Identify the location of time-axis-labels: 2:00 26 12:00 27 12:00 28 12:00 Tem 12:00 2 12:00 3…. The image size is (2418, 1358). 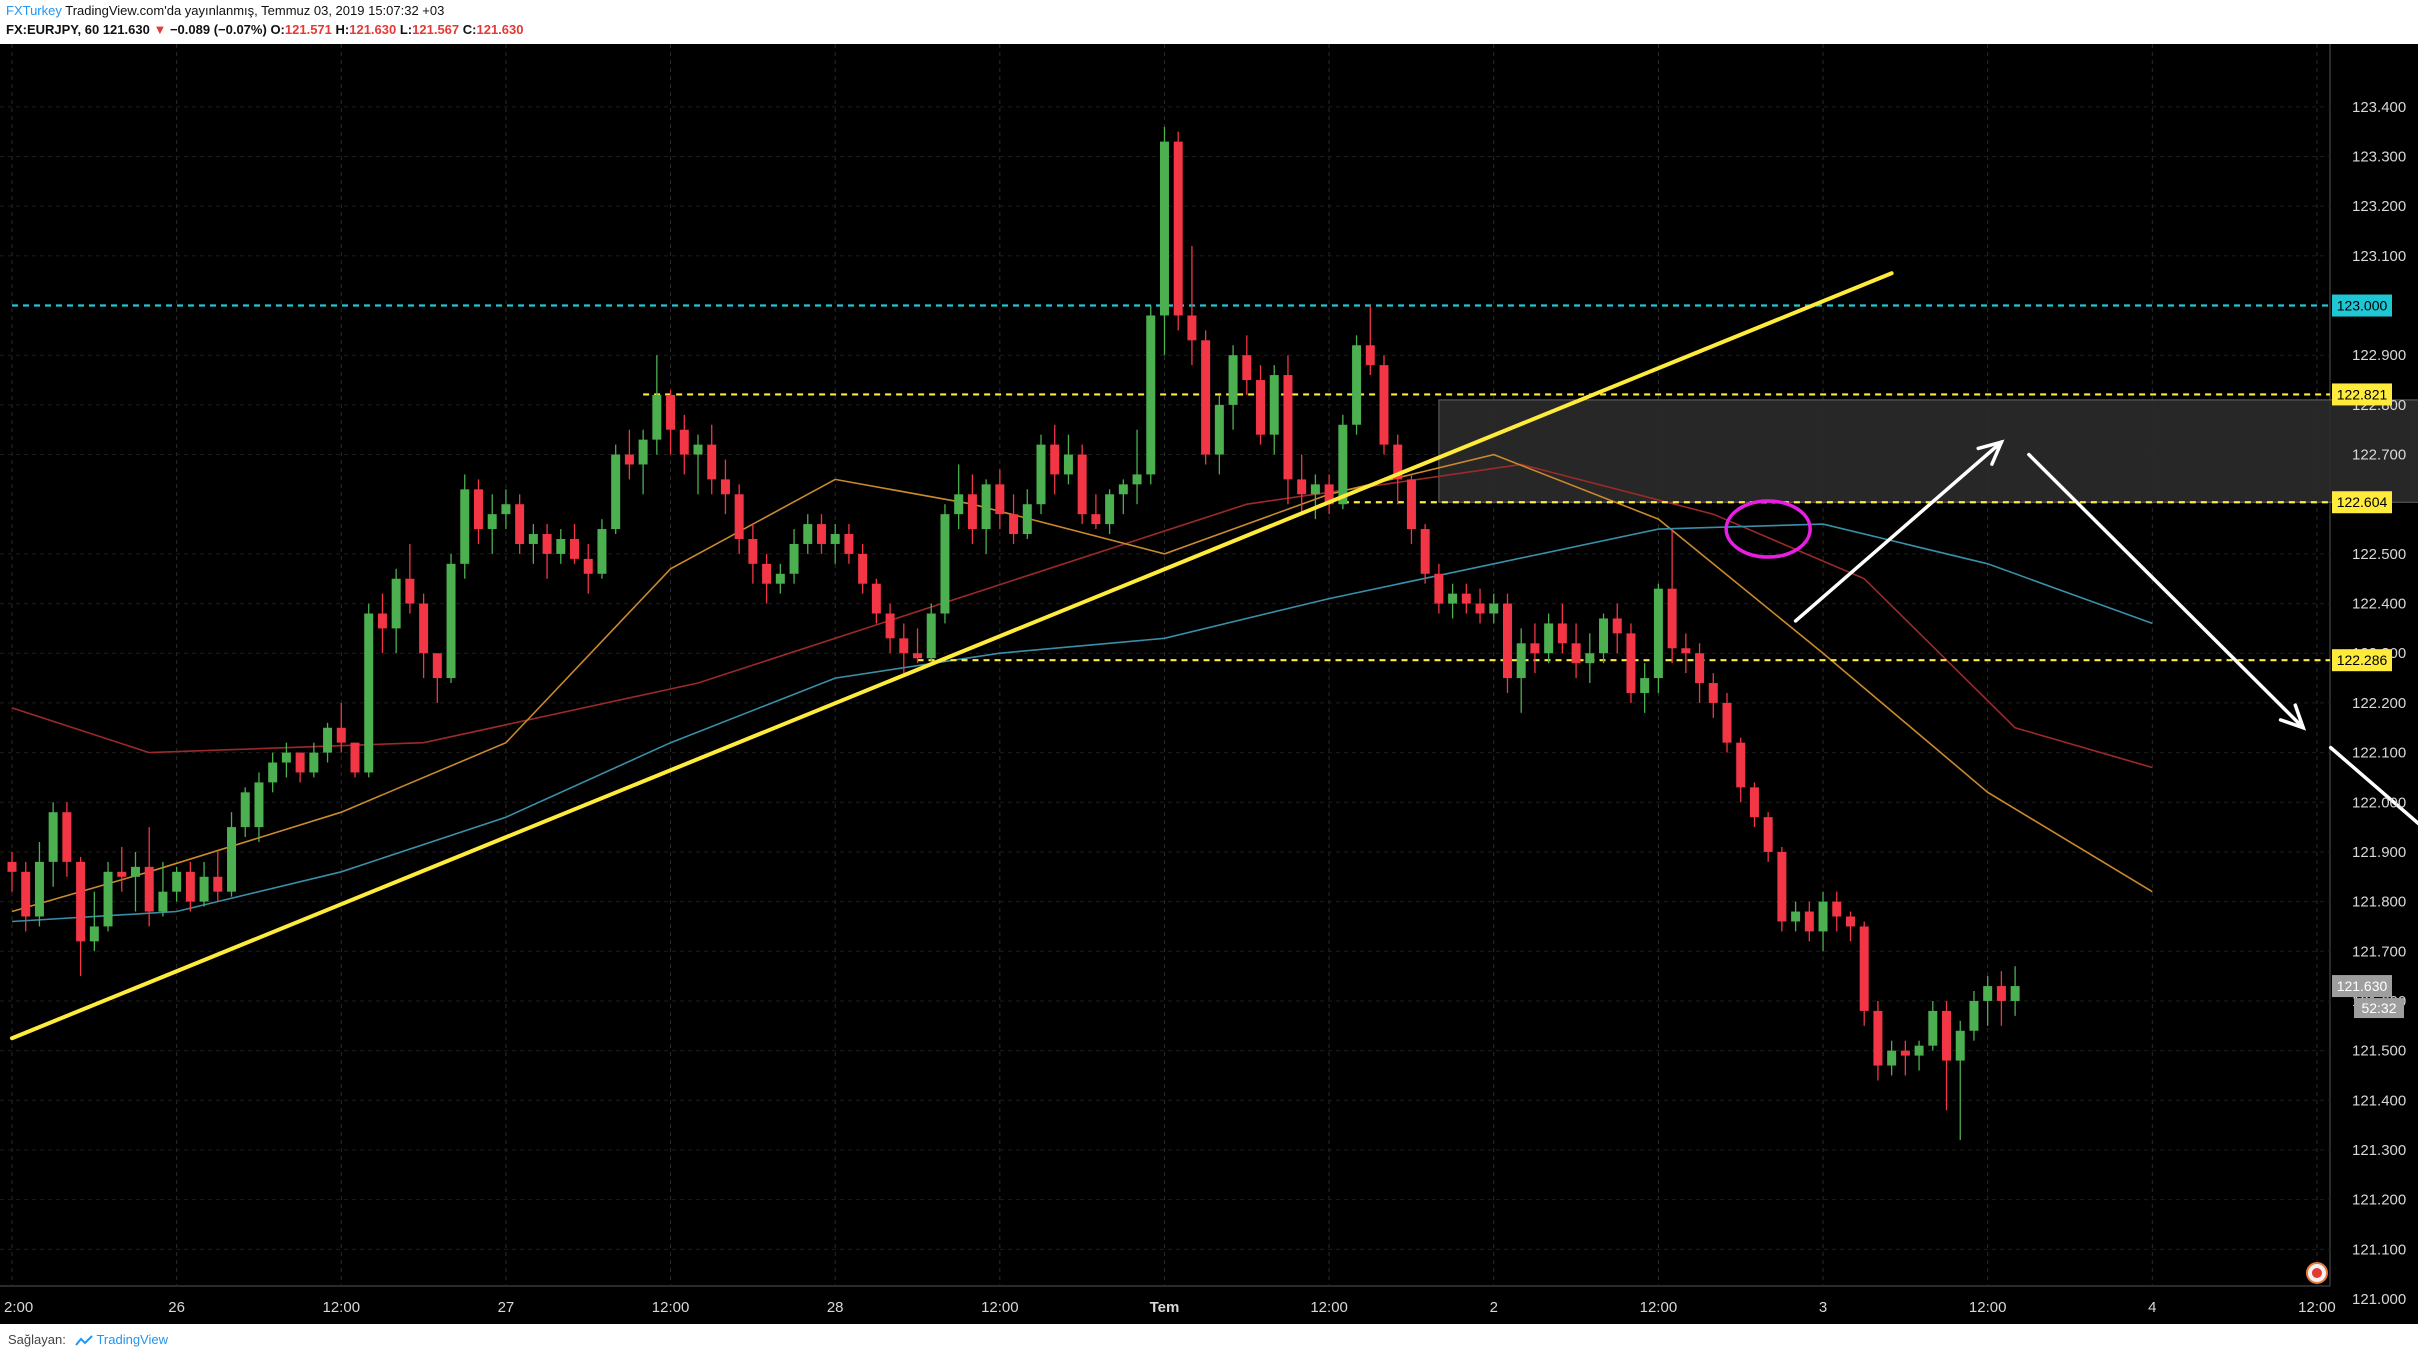
(1170, 1307).